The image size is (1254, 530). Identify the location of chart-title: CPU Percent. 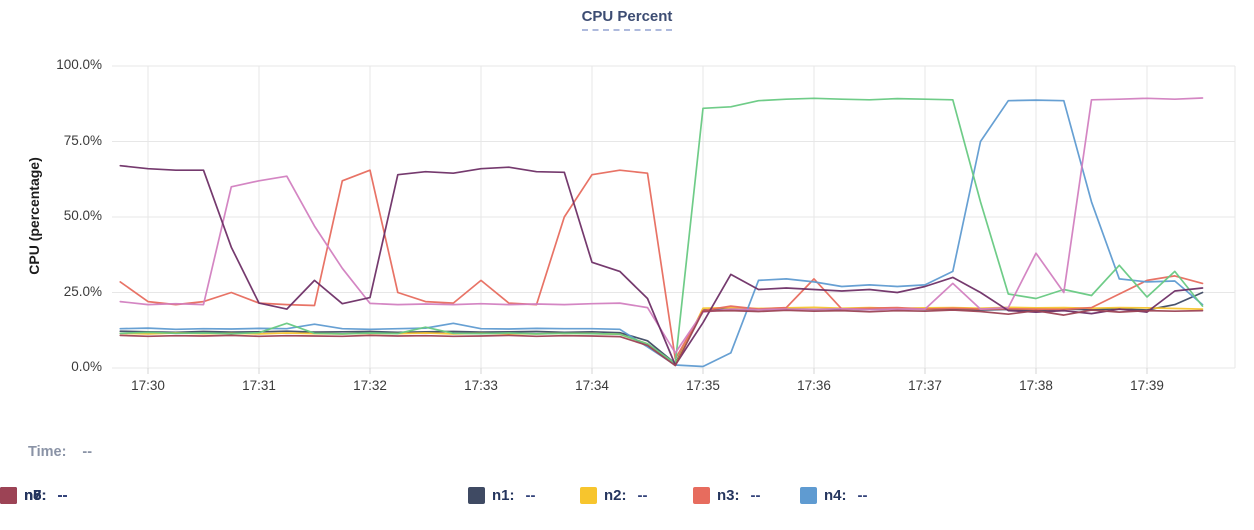
(627, 19).